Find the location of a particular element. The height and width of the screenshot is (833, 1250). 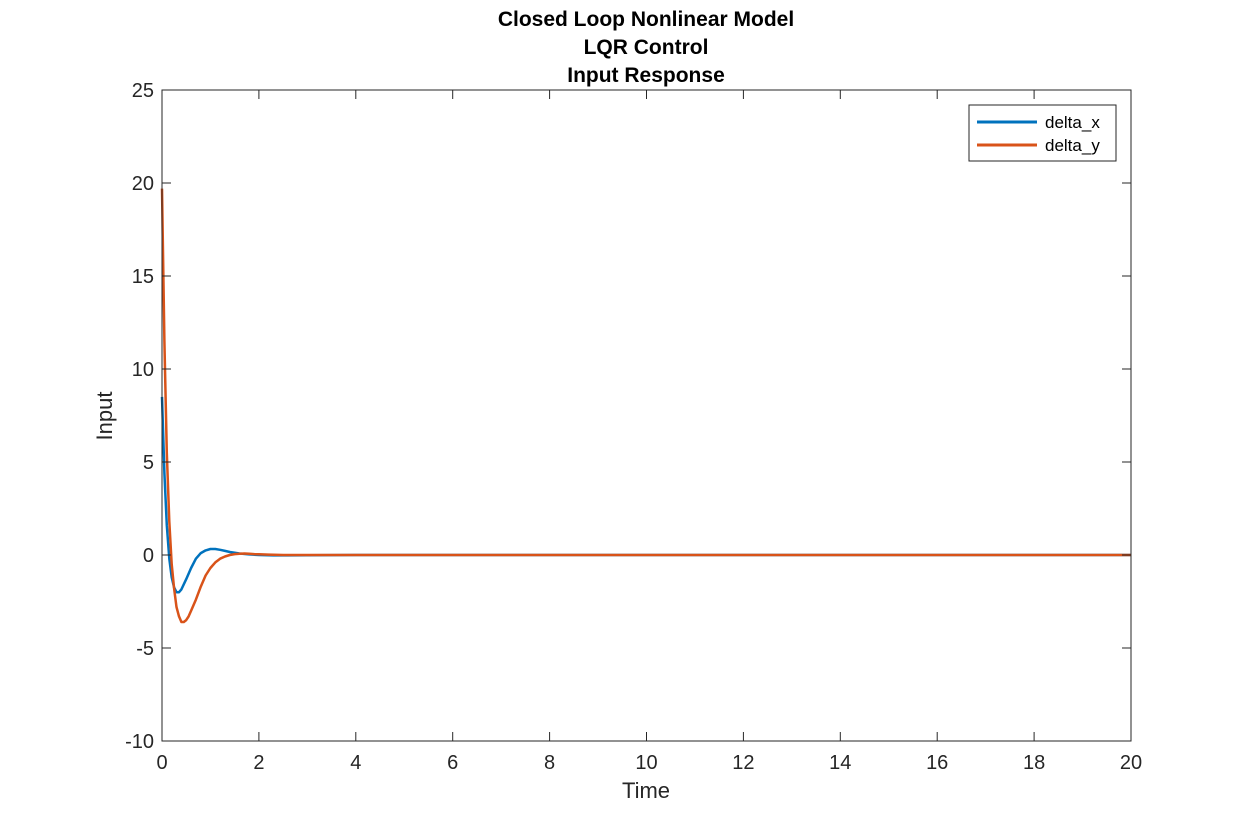

chart-title-line-2: LQR Control is located at coordinates (646, 47).